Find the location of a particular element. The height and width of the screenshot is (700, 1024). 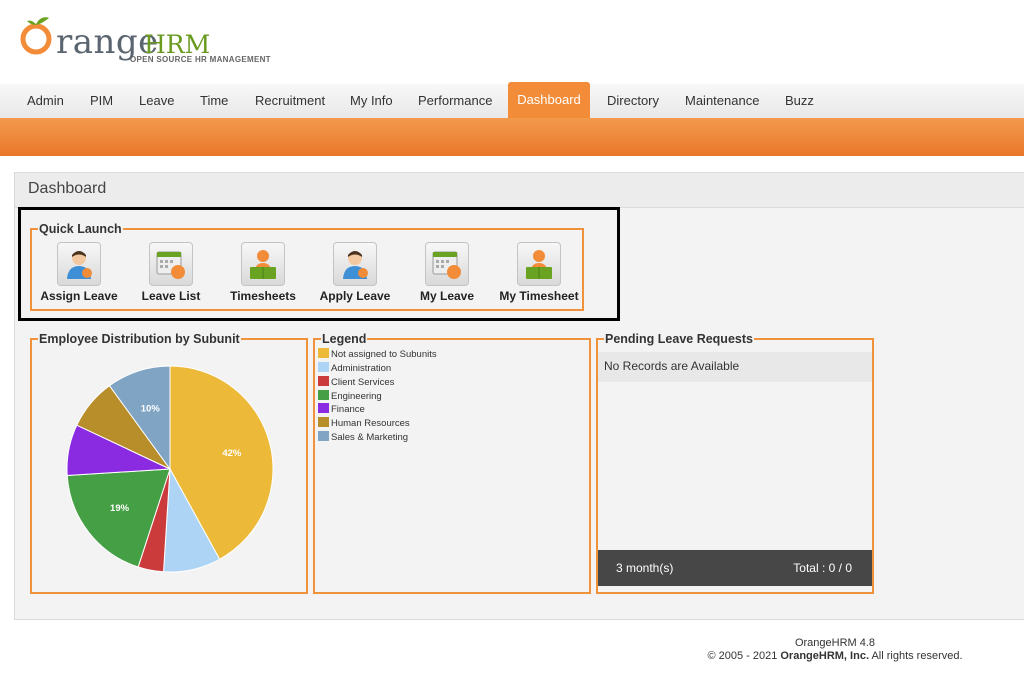

legend-title: Legend is located at coordinates (344, 339).